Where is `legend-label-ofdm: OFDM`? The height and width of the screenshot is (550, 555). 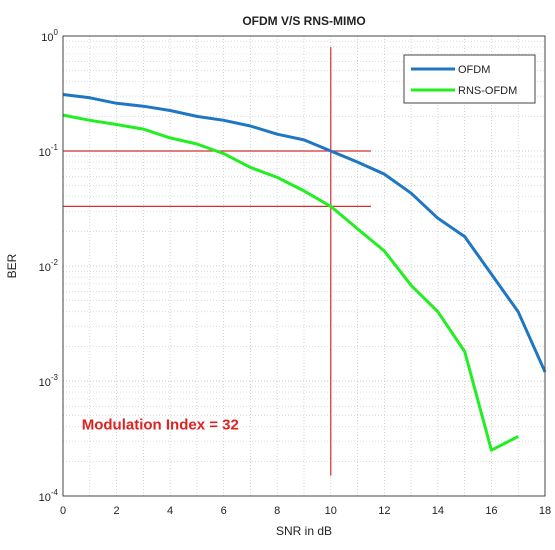 legend-label-ofdm: OFDM is located at coordinates (474, 70).